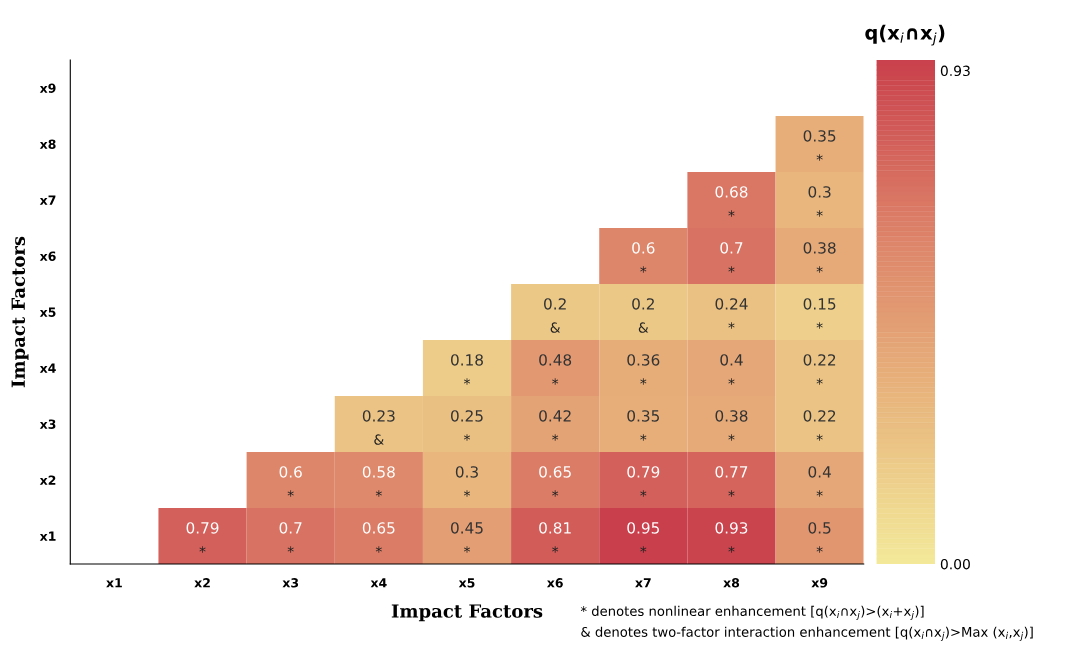  What do you see at coordinates (643, 537) in the screenshot?
I see `data-label: 0.95 *` at bounding box center [643, 537].